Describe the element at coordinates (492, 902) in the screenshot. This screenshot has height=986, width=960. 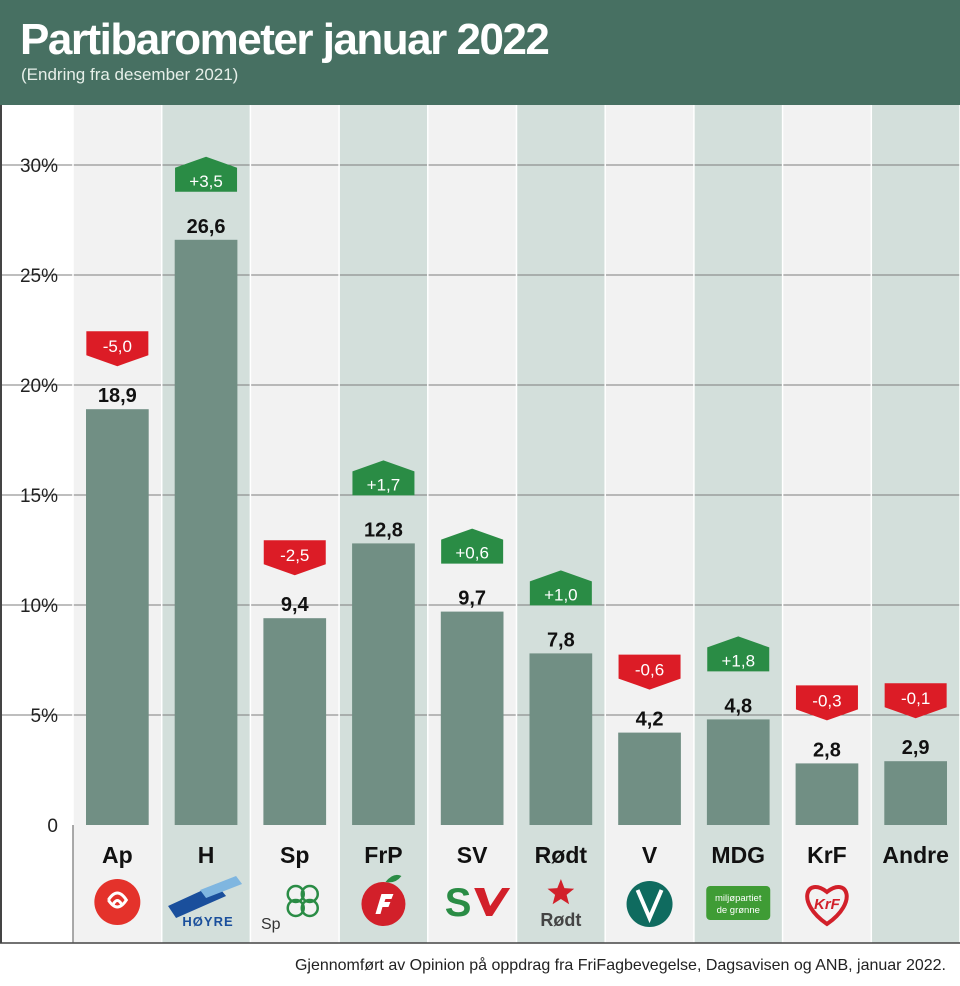
I see `sv-logo-v` at that location.